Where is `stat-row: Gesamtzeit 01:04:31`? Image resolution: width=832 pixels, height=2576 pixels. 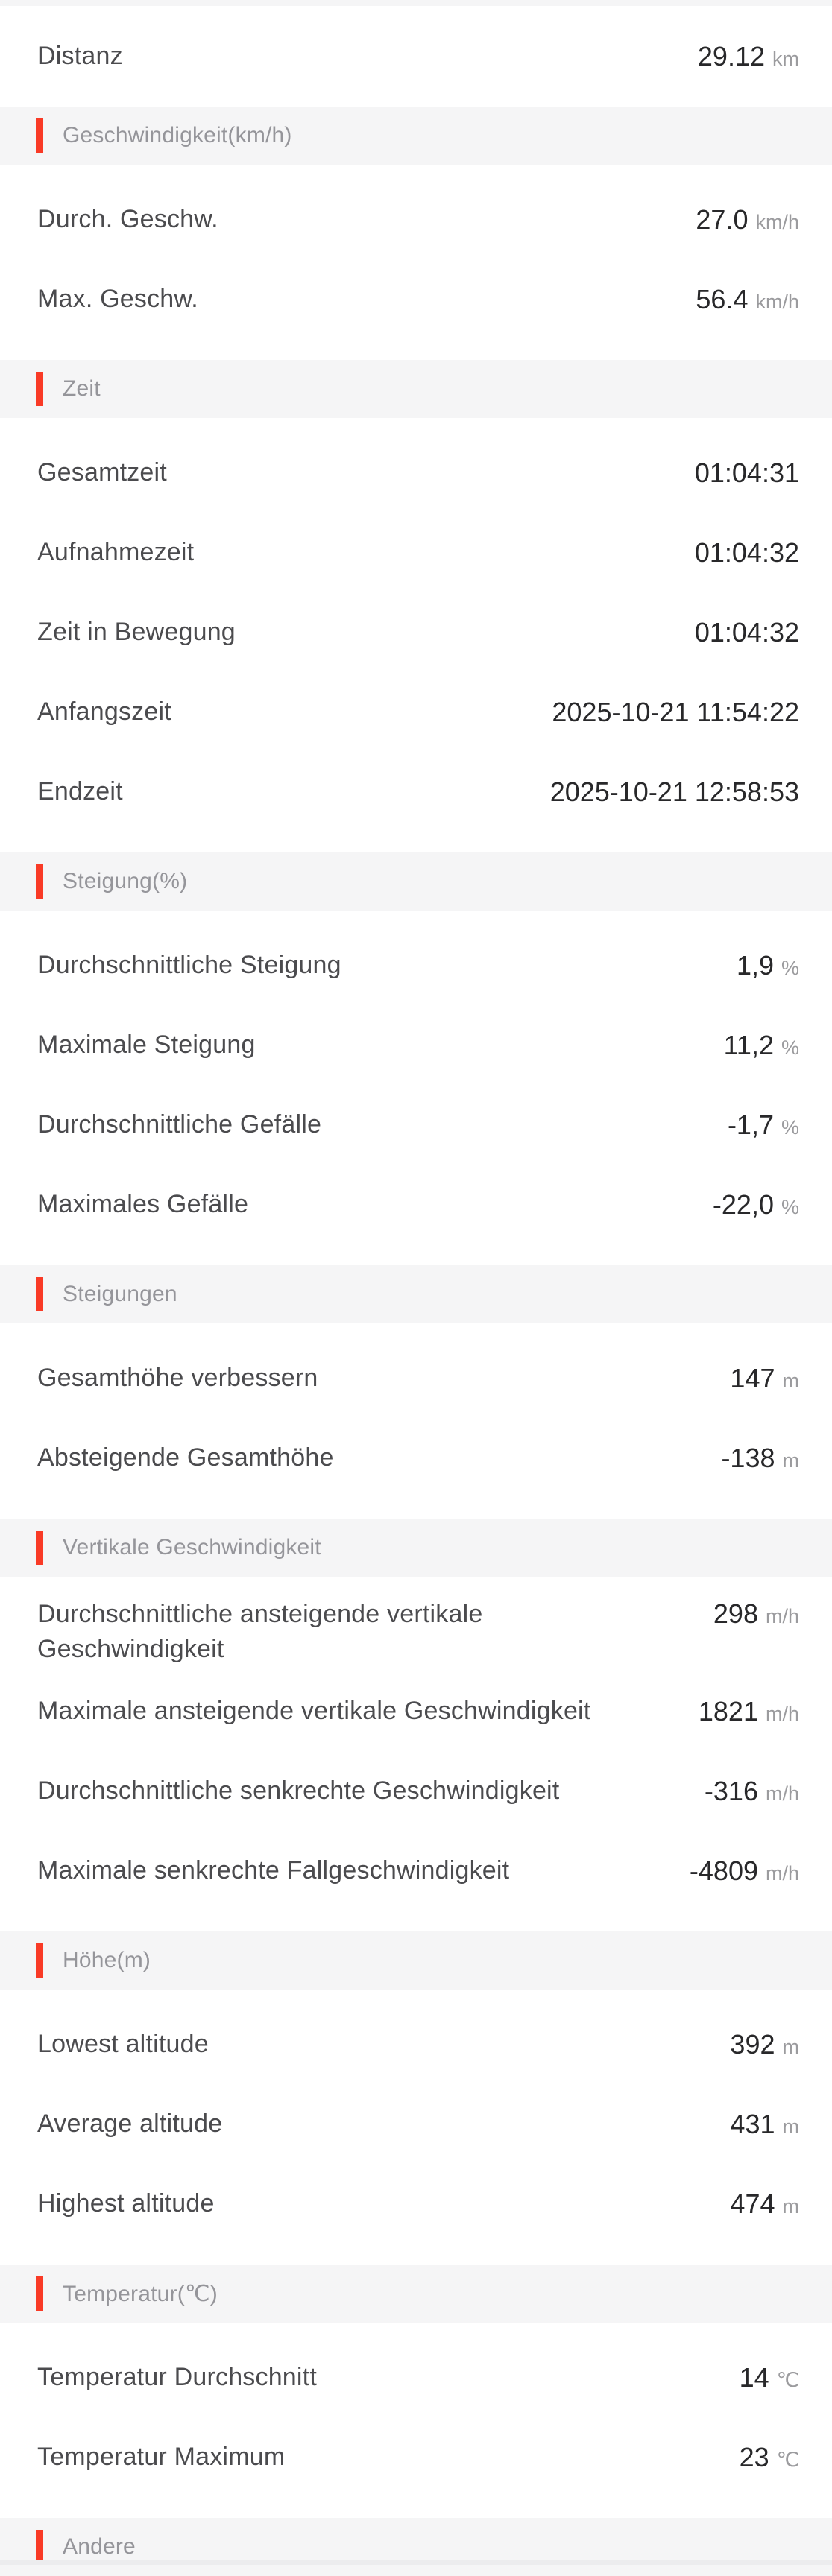
stat-row: Gesamtzeit 01:04:31 is located at coordinates (416, 473).